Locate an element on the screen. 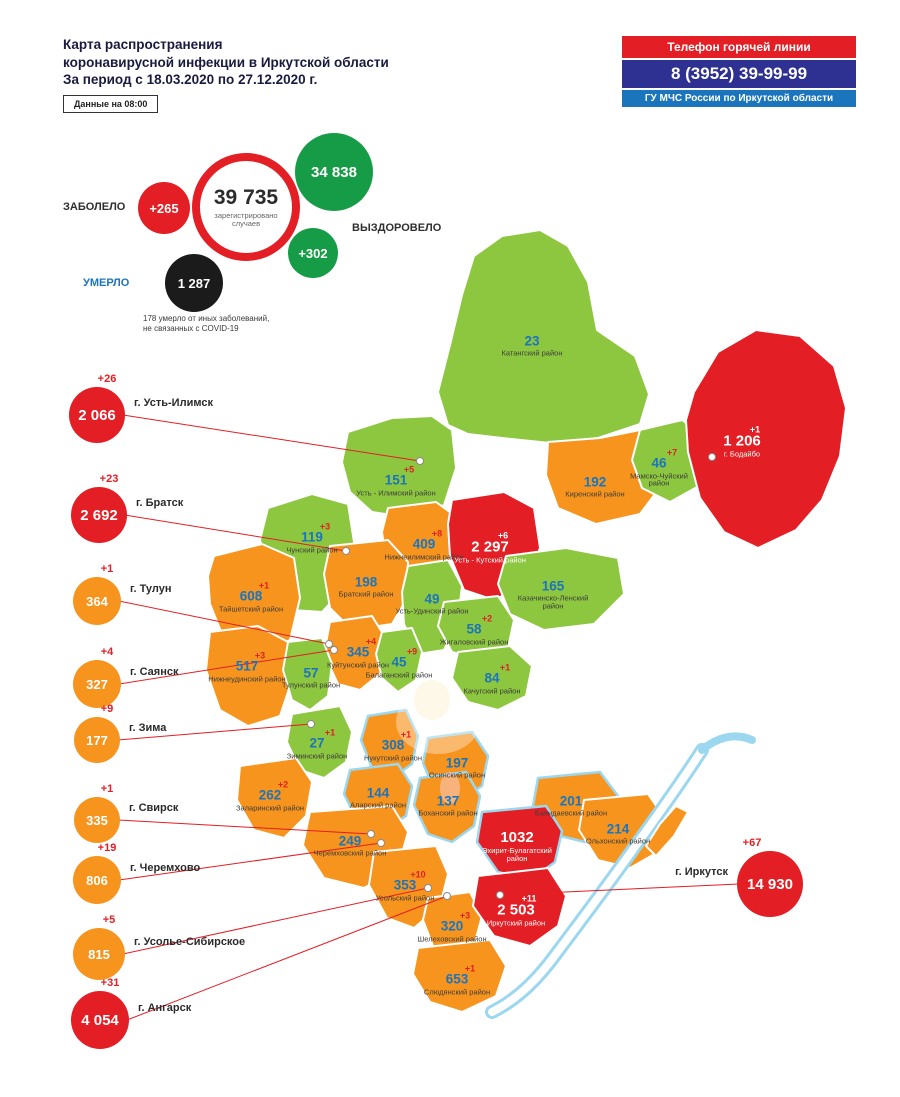  hotline-org: ГУ МЧС России по Иркутской области is located at coordinates (739, 98).